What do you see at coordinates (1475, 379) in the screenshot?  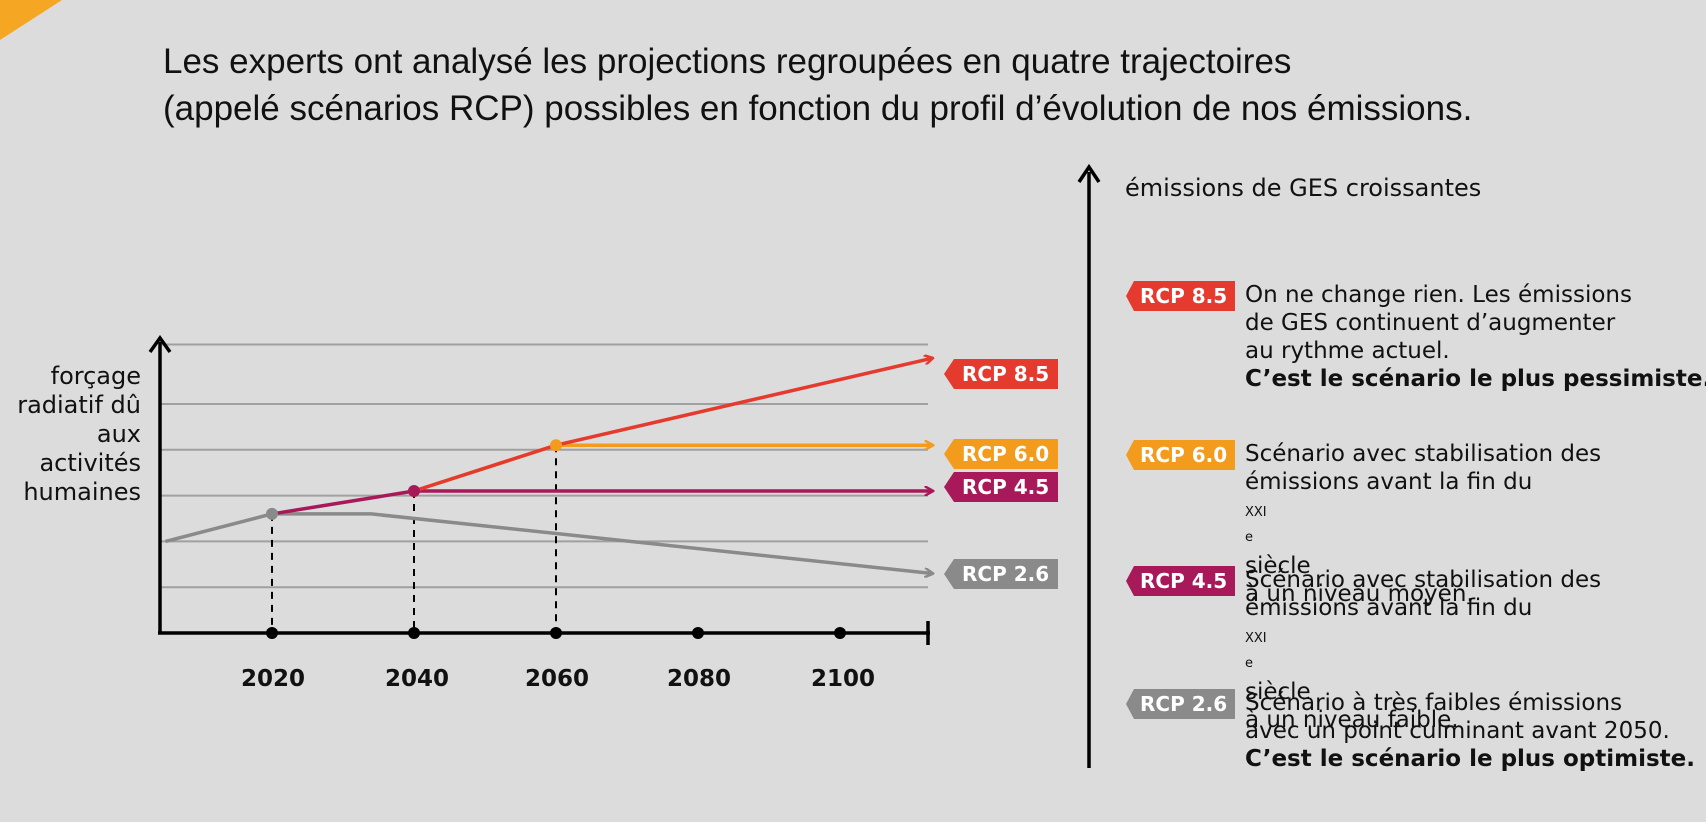 I see `legend-conclusion: C’est le scénario le plus pessimiste.` at bounding box center [1475, 379].